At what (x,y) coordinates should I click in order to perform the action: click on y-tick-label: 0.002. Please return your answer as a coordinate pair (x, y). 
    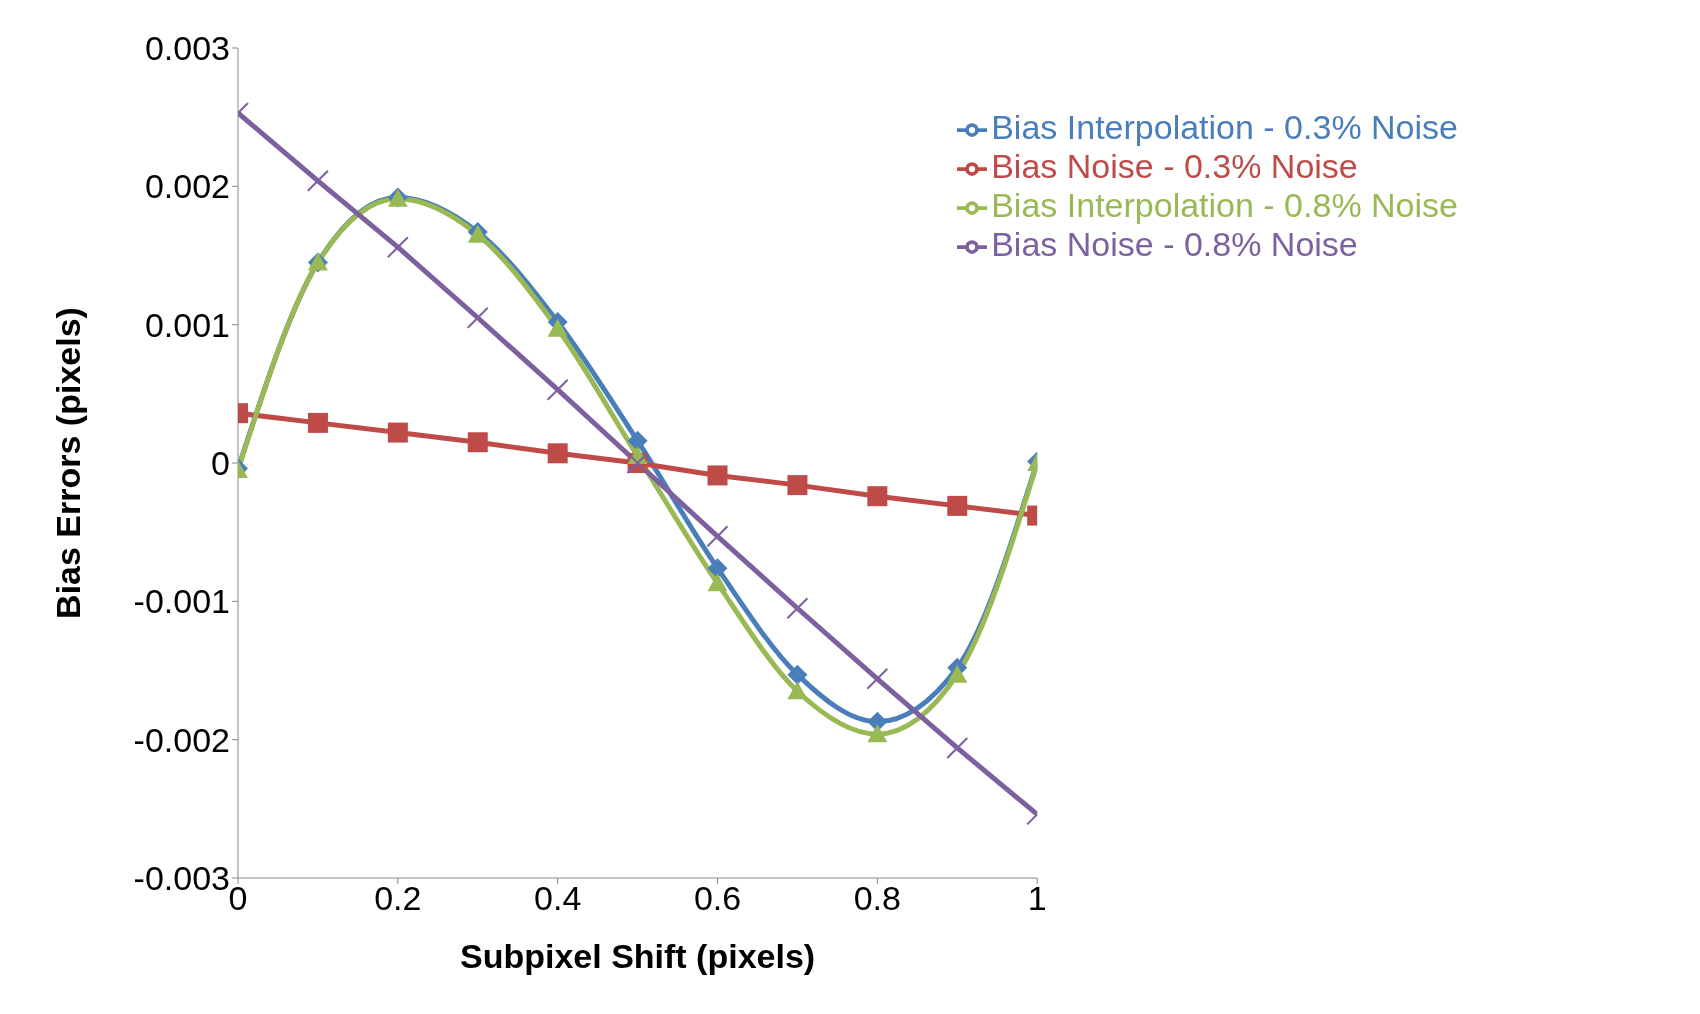
    Looking at the image, I should click on (187, 186).